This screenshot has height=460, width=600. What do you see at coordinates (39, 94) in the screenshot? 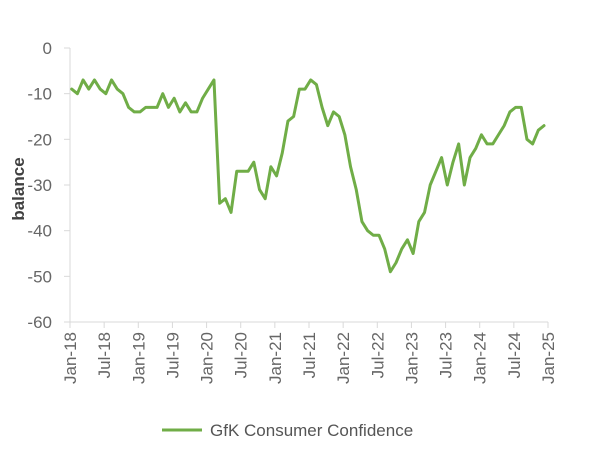
I see `y-tick-label: -10` at bounding box center [39, 94].